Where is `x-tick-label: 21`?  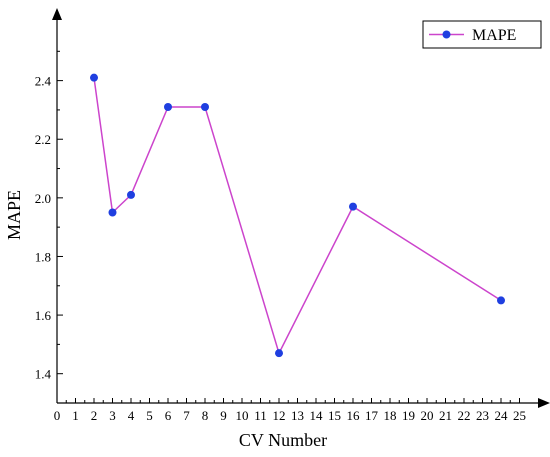 x-tick-label: 21 is located at coordinates (445, 415).